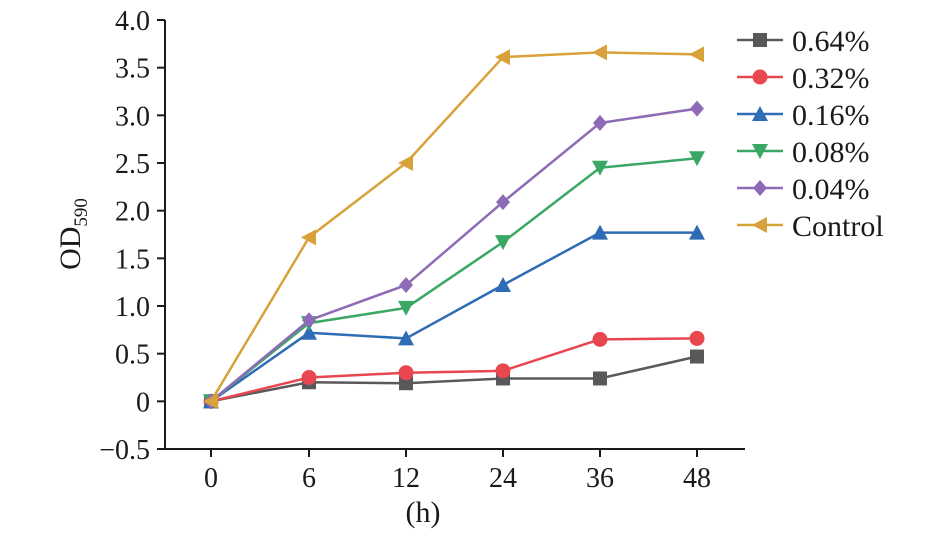 The image size is (945, 533). Describe the element at coordinates (81, 212) in the screenshot. I see `y-axis-title-subscript: 590` at that location.